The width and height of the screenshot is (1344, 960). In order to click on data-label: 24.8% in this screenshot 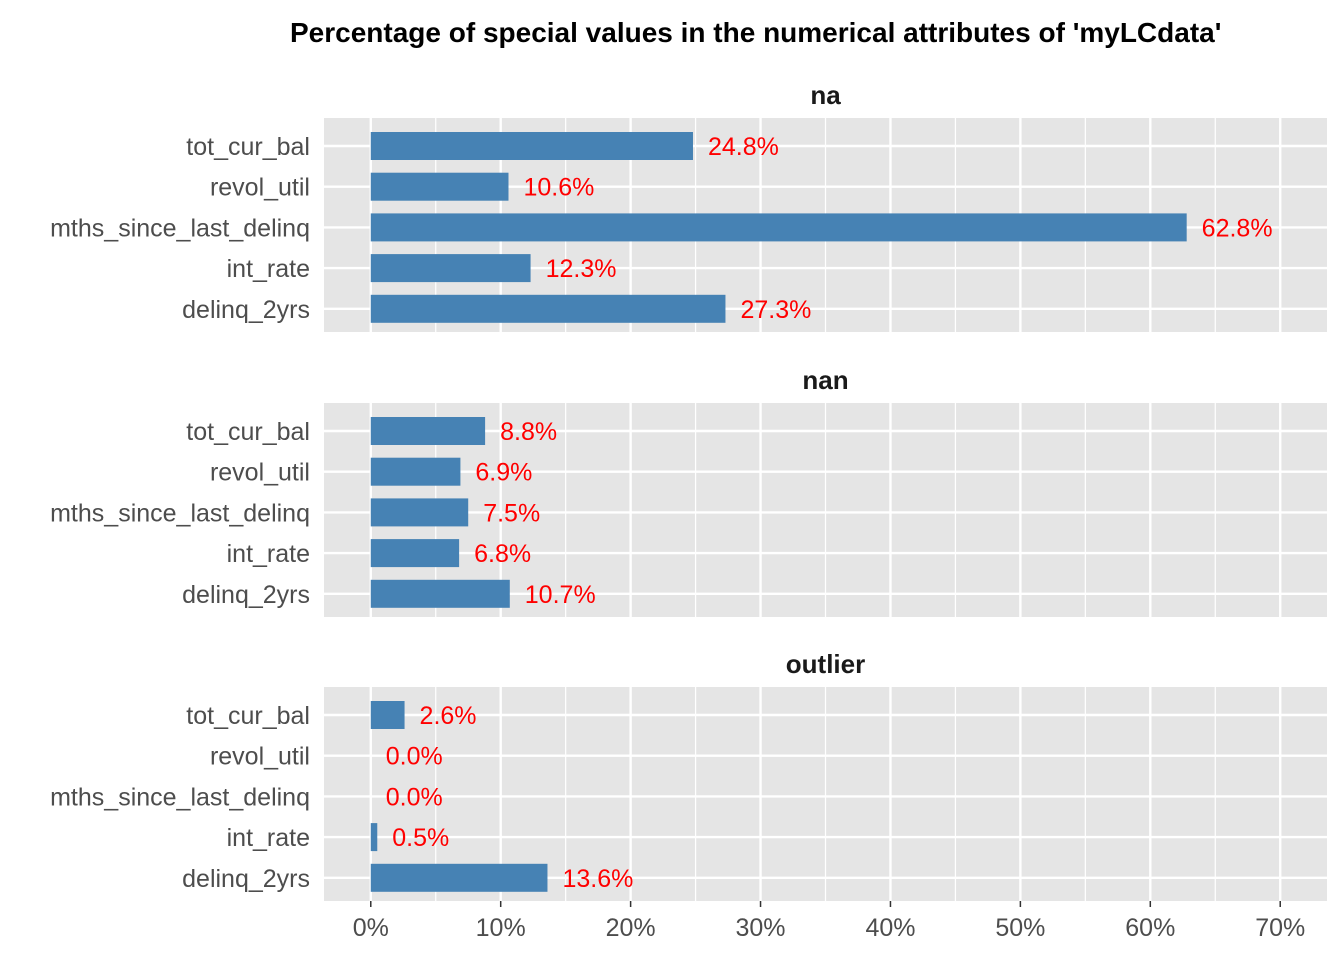, I will do `click(743, 147)`.